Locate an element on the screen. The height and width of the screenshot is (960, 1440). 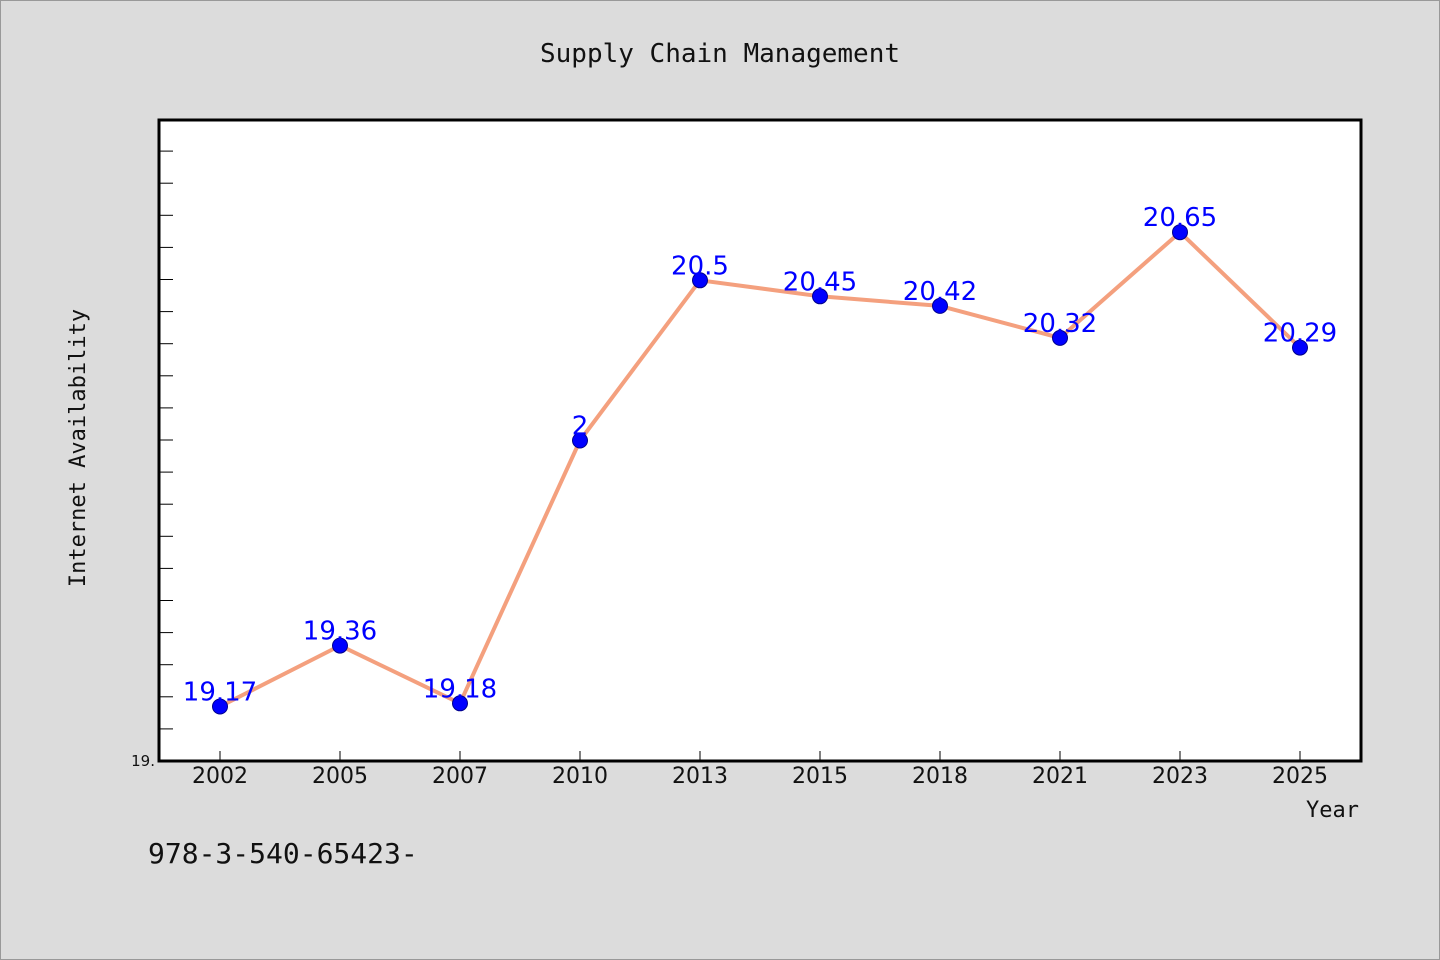
data-label: 2 is located at coordinates (580, 427).